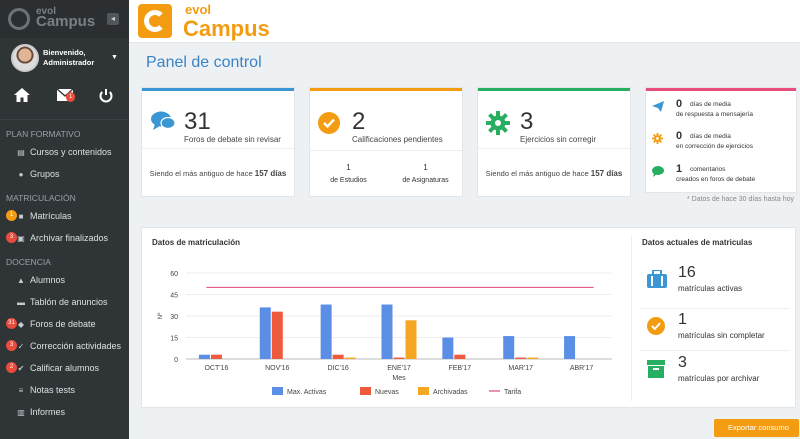 This screenshot has width=800, height=439. What do you see at coordinates (64, 280) in the screenshot?
I see `sidebar-item-alumnos: ▲ Alumnos` at bounding box center [64, 280].